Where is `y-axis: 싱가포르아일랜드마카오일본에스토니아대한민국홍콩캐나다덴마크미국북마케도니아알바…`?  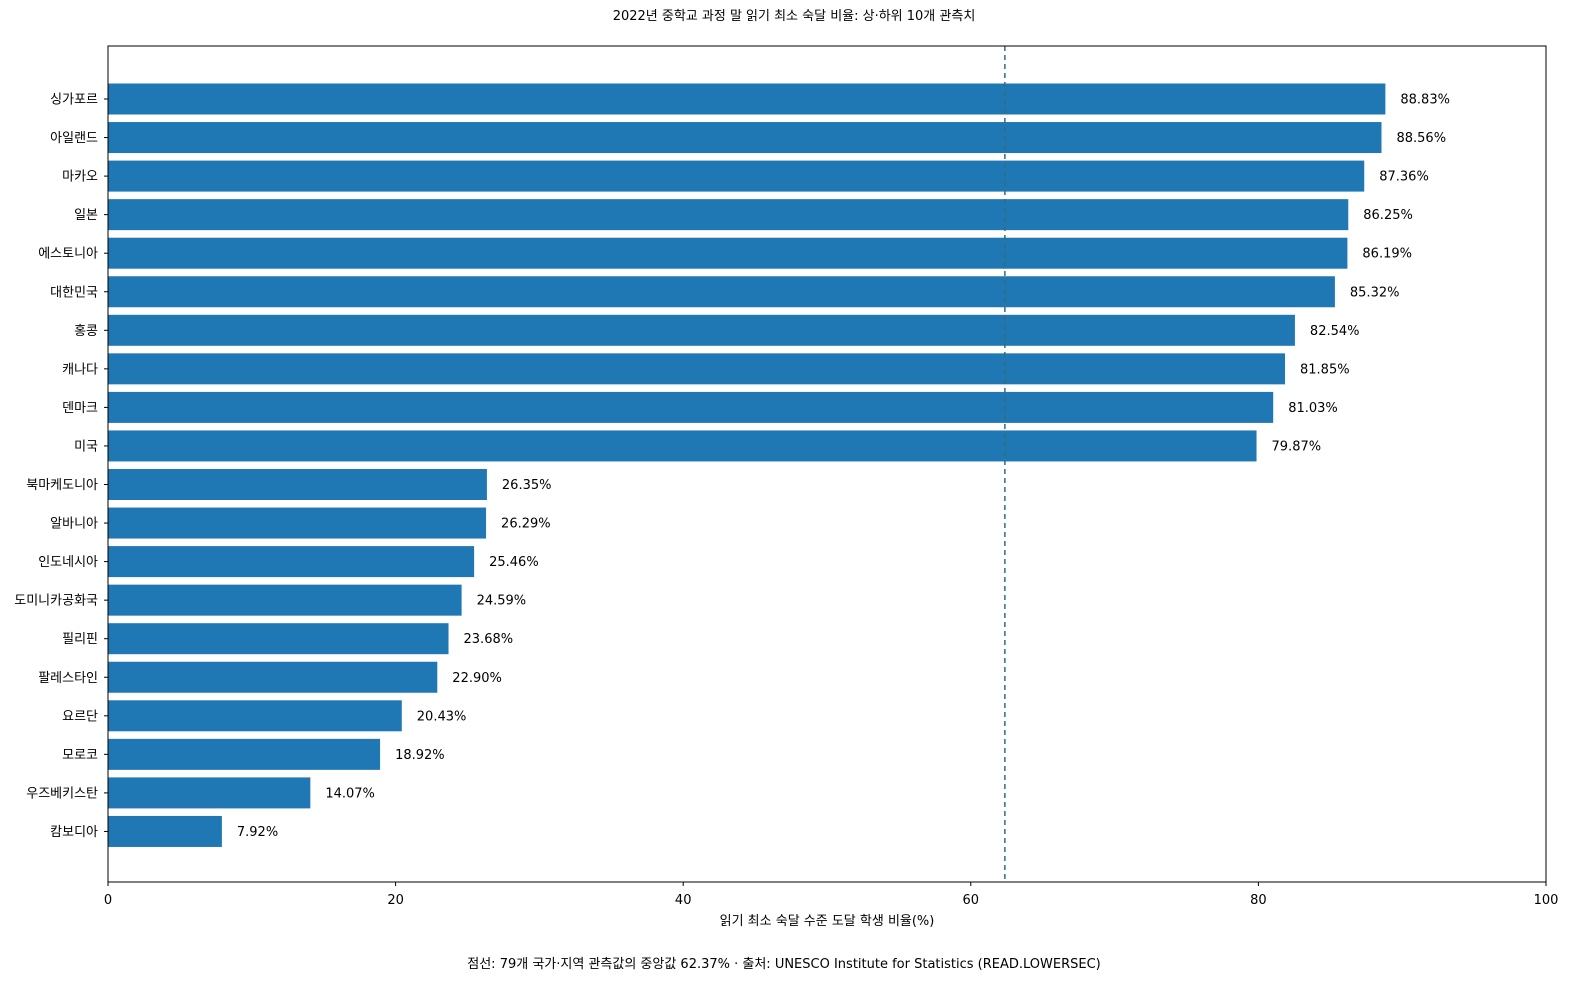 y-axis: 싱가포르아일랜드마카오일본에스토니아대한민국홍콩캐나다덴마크미국북마케도니아알바… is located at coordinates (61, 466).